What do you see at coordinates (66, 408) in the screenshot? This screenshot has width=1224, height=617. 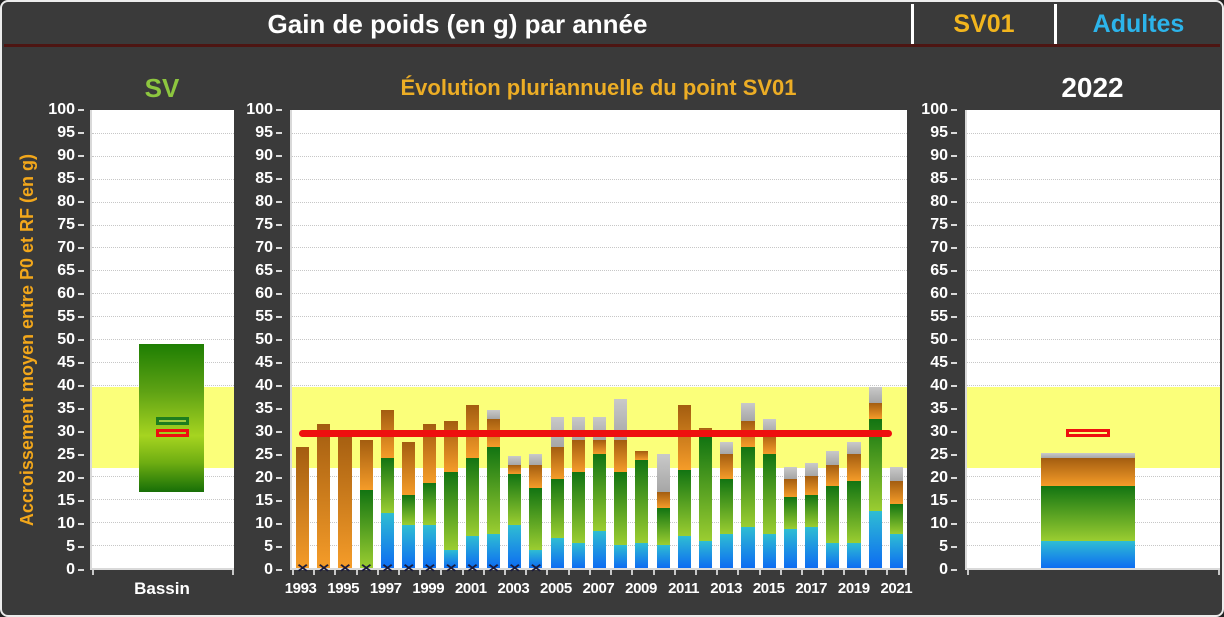 I see `y-tick-label: 35` at bounding box center [66, 408].